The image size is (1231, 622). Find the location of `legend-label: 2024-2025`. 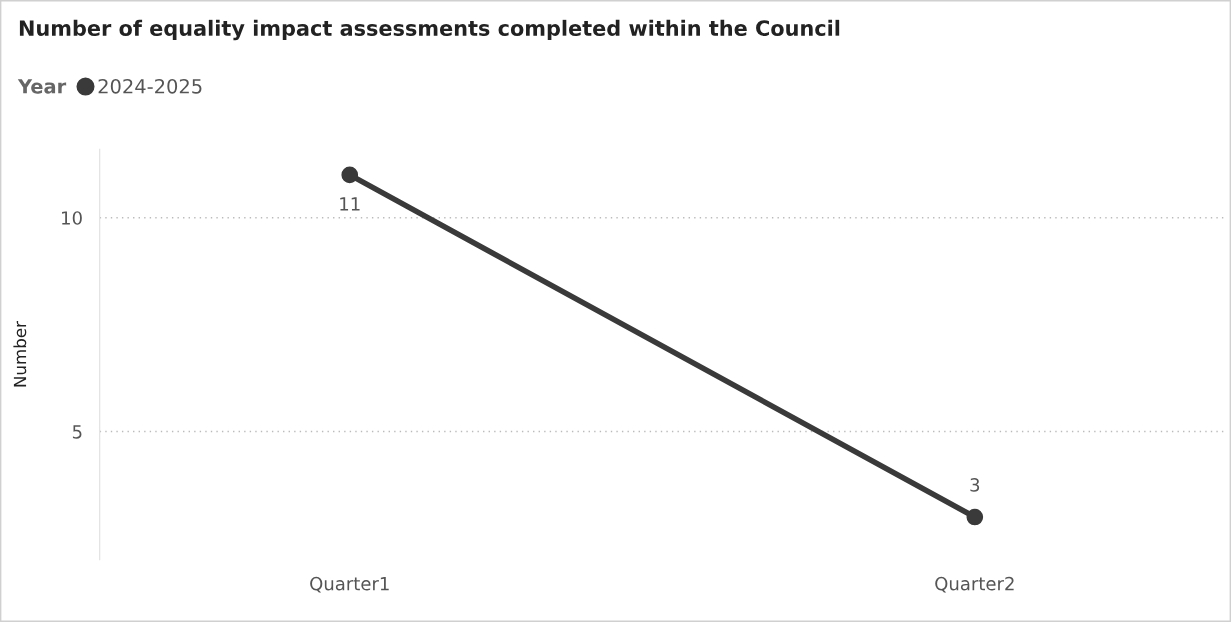

legend-label: 2024-2025 is located at coordinates (150, 86).